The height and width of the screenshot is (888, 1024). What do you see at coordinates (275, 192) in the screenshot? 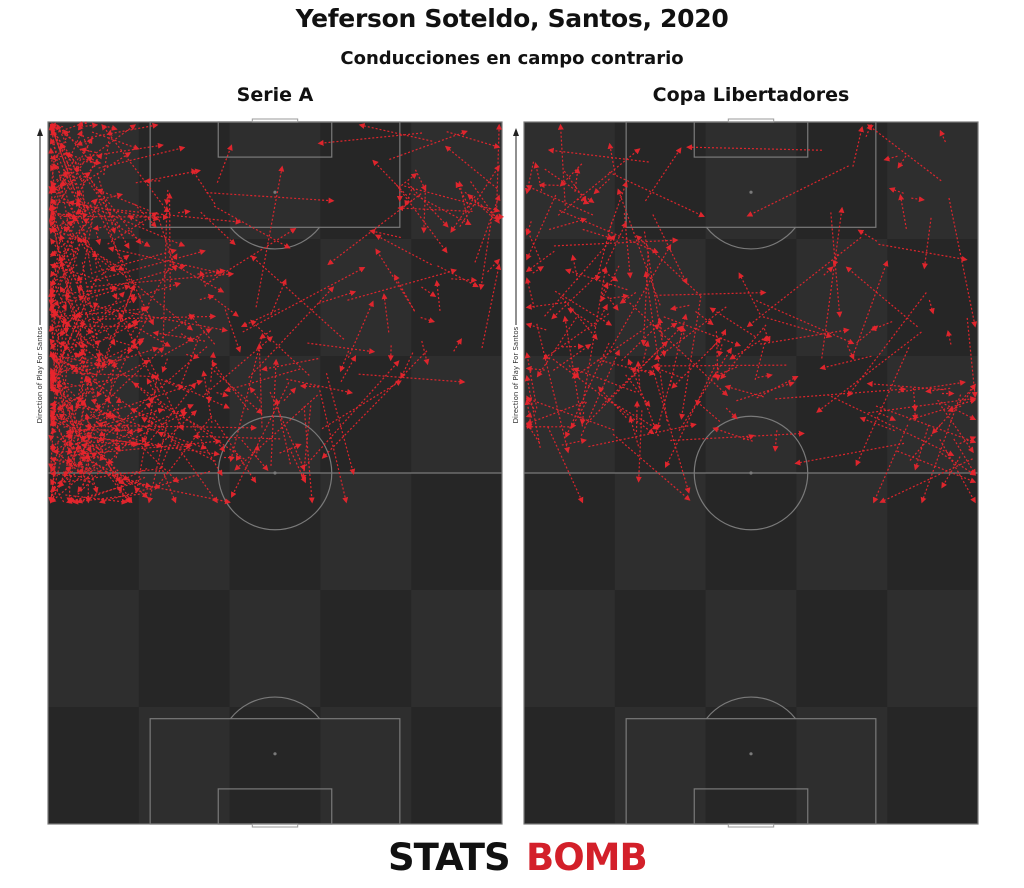
I see `penalty-spot` at bounding box center [275, 192].